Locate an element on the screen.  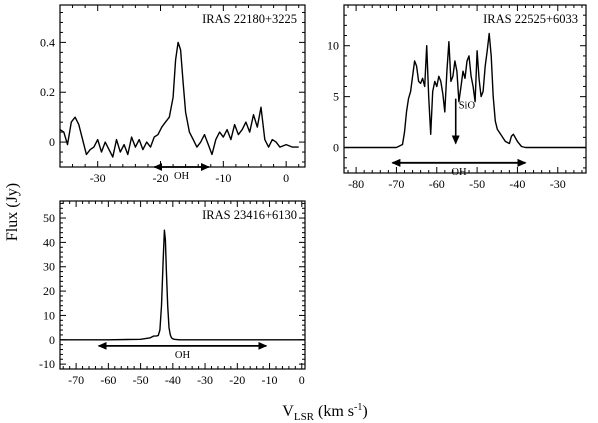
y-tick-label: 5 is located at coordinates (336, 97).